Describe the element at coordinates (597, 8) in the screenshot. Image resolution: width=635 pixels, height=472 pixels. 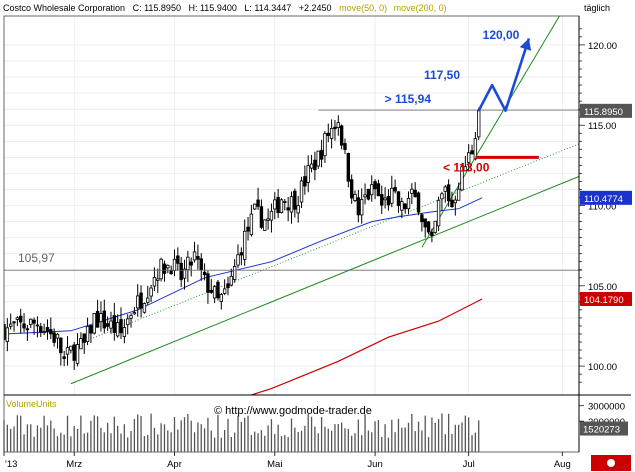
I see `header-interval: täglich` at that location.